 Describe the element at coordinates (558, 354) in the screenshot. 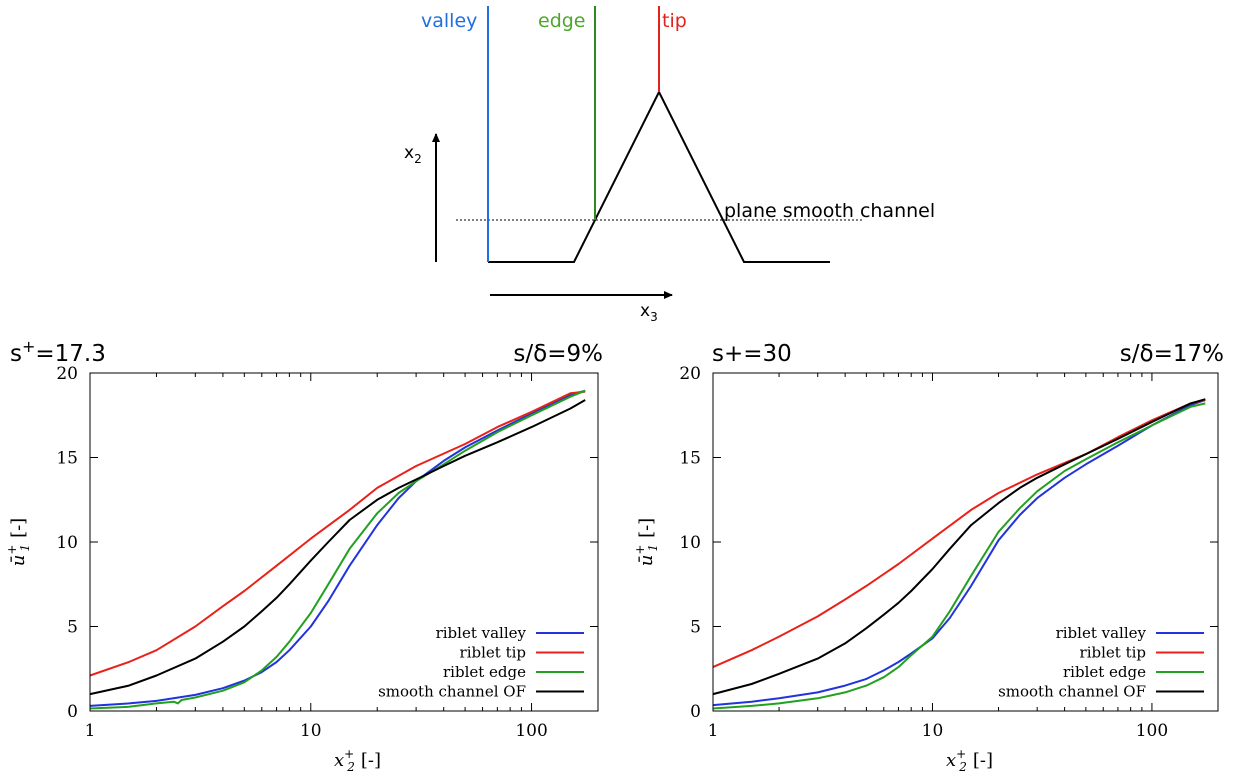

I see `chart-left-title-right: s/δ=9%` at that location.